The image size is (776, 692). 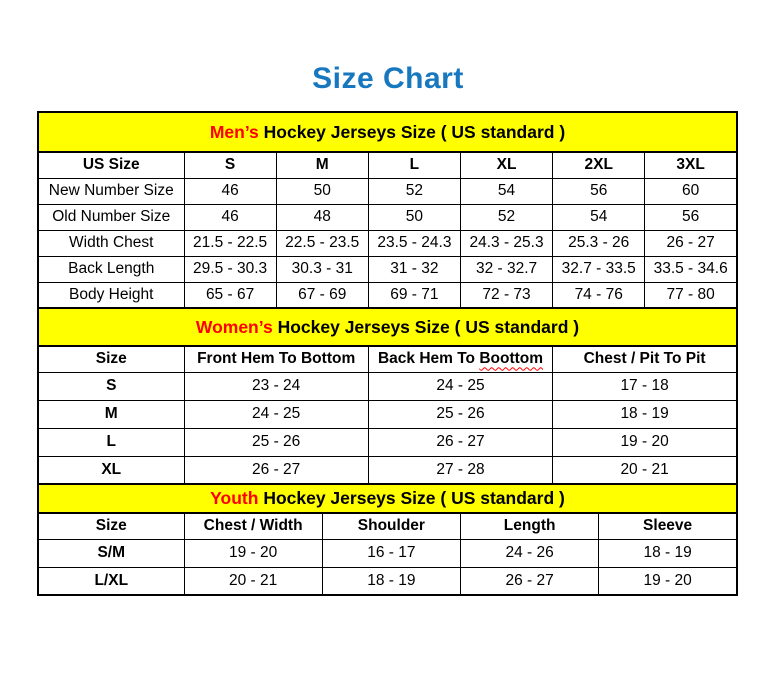 What do you see at coordinates (391, 553) in the screenshot?
I see `cell: 16 - 17` at bounding box center [391, 553].